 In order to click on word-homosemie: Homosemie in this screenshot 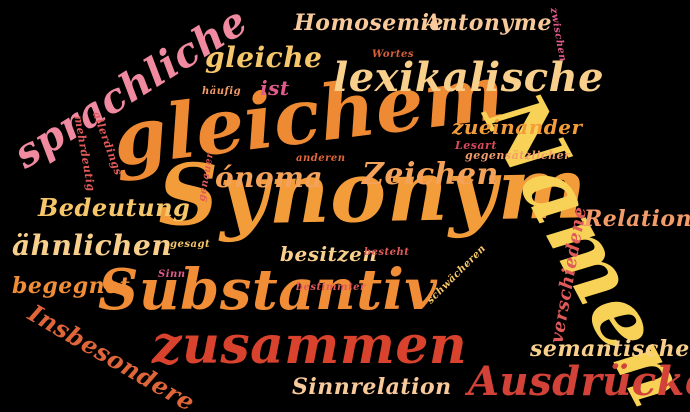, I will do `click(369, 23)`.